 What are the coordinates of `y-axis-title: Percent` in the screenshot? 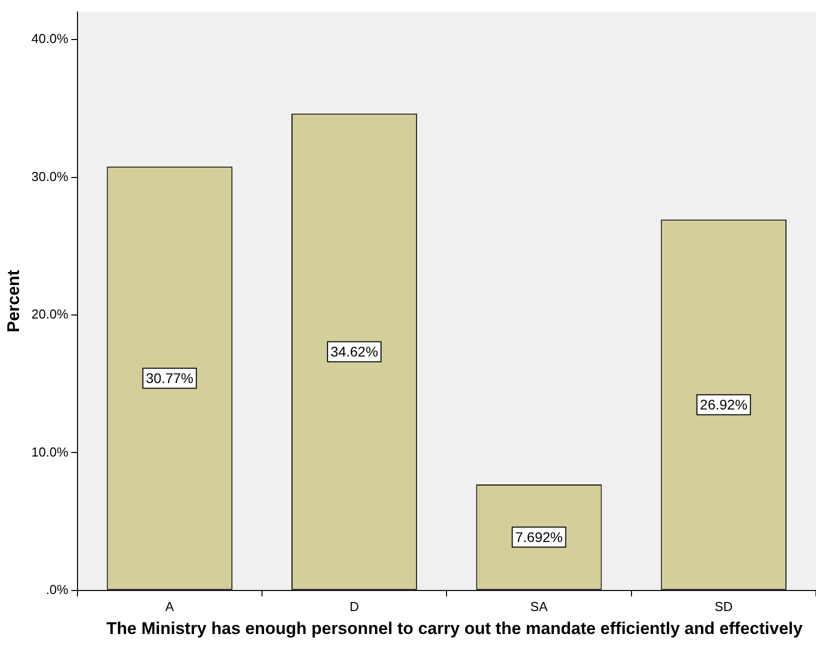 It's located at (13, 301).